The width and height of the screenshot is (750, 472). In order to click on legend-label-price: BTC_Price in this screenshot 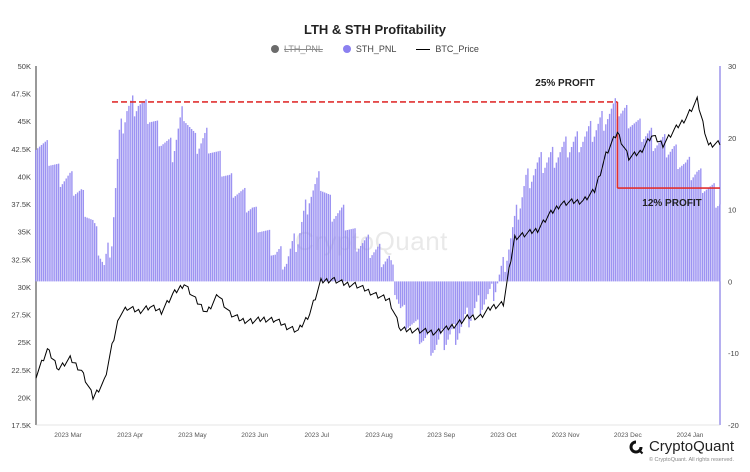, I will do `click(457, 49)`.